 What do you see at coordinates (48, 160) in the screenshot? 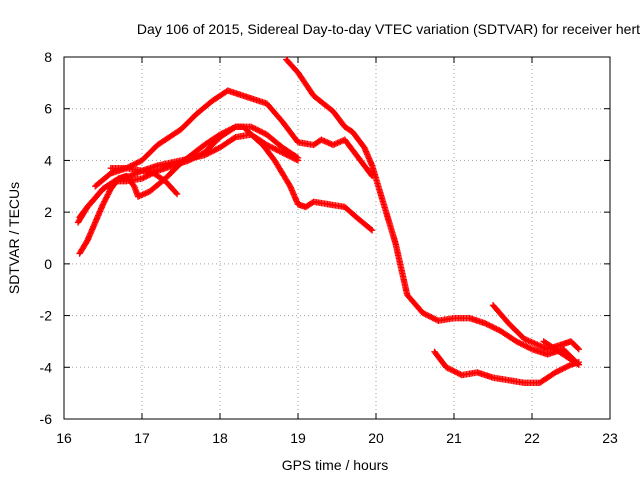
I see `y-tick-label: 4` at bounding box center [48, 160].